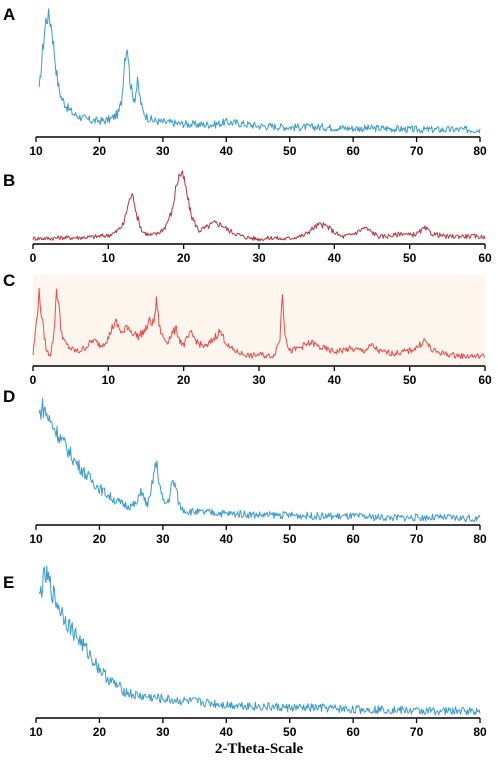 The height and width of the screenshot is (762, 498). What do you see at coordinates (259, 749) in the screenshot?
I see `x-axis-label: 2-Theta-Scale` at bounding box center [259, 749].